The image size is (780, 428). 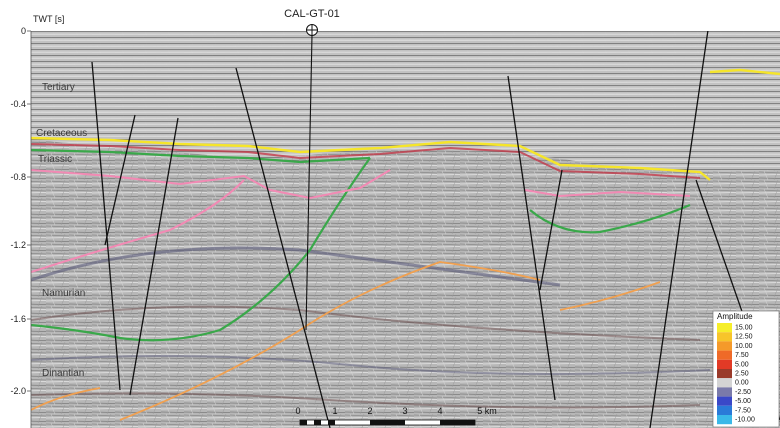 I want to click on y-axis: TWT [s] 0 -0.4 -0.8 -1.2 -1.6 -2.0, so click(x=37, y=221).